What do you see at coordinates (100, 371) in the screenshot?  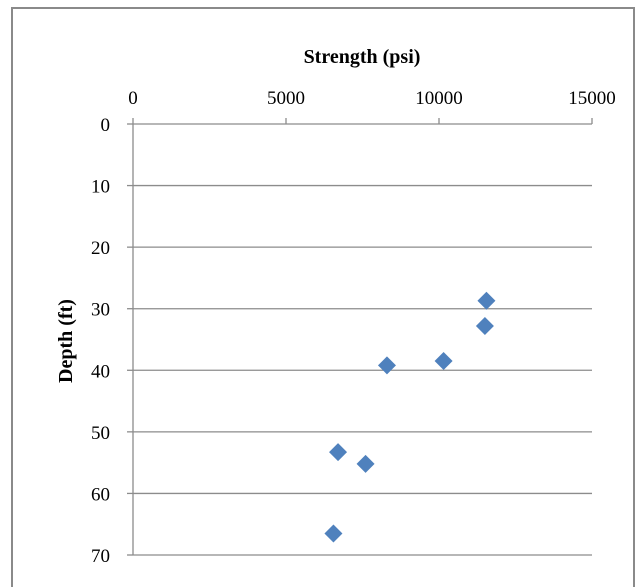 I see `y-tick-label-40: 40` at bounding box center [100, 371].